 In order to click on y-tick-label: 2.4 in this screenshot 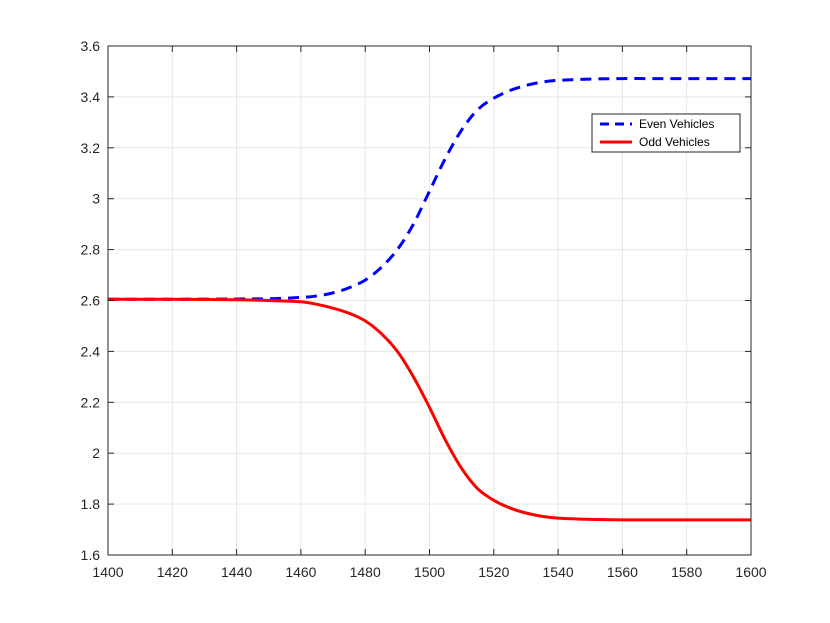, I will do `click(91, 351)`.